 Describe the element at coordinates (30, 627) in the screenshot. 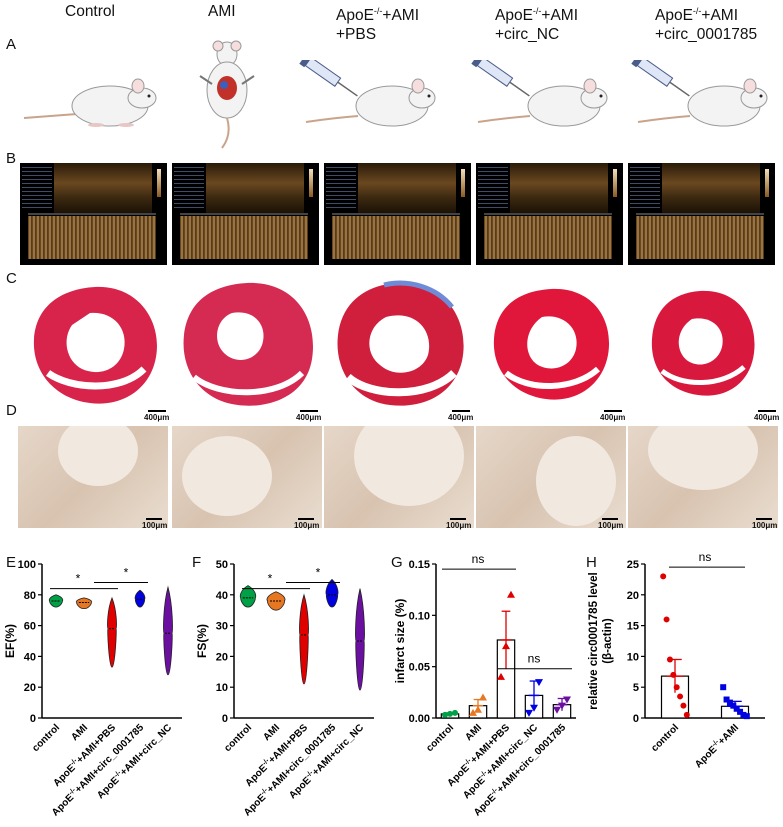

I see `chart-e-ytick-label: 60` at that location.